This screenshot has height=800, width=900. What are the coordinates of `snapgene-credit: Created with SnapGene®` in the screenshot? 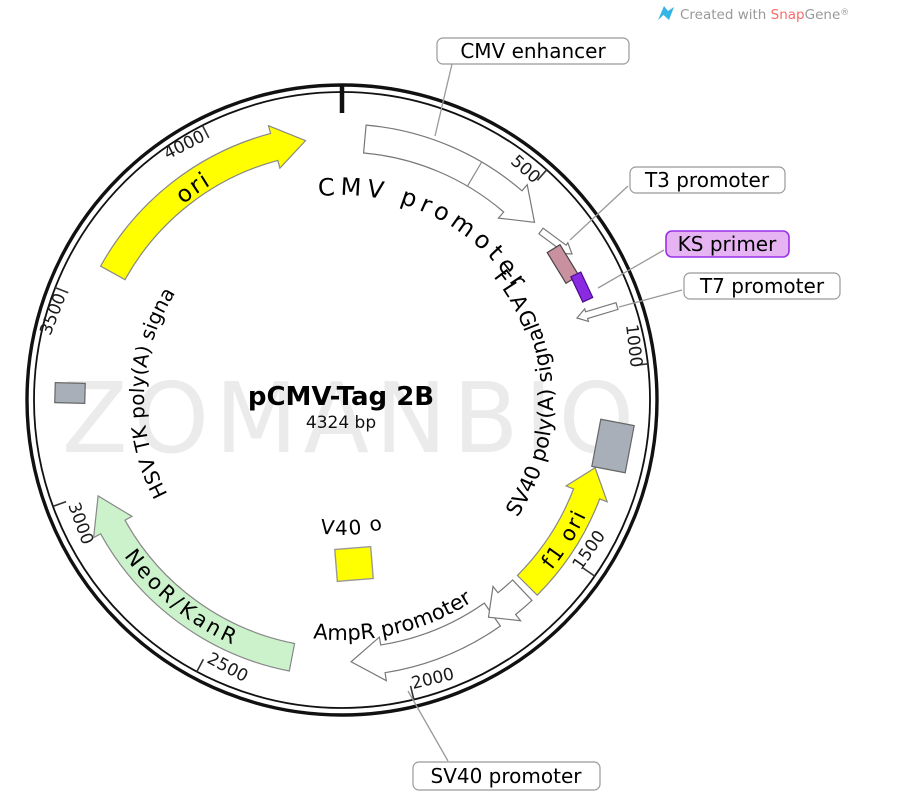 It's located at (764, 15).